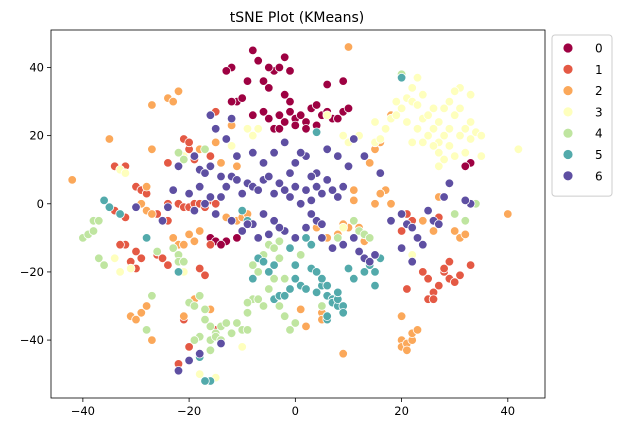 The width and height of the screenshot is (620, 433). What do you see at coordinates (297, 18) in the screenshot?
I see `chart-title: tSNE Plot (KMeans)` at bounding box center [297, 18].